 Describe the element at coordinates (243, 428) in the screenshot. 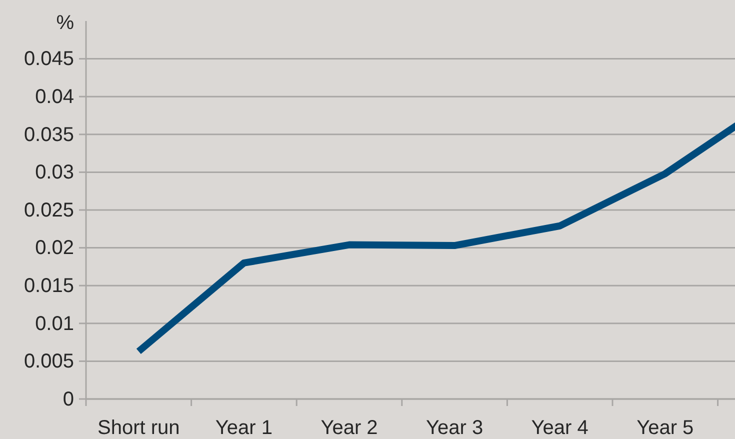

I see `x-tick-label: Year 1` at that location.